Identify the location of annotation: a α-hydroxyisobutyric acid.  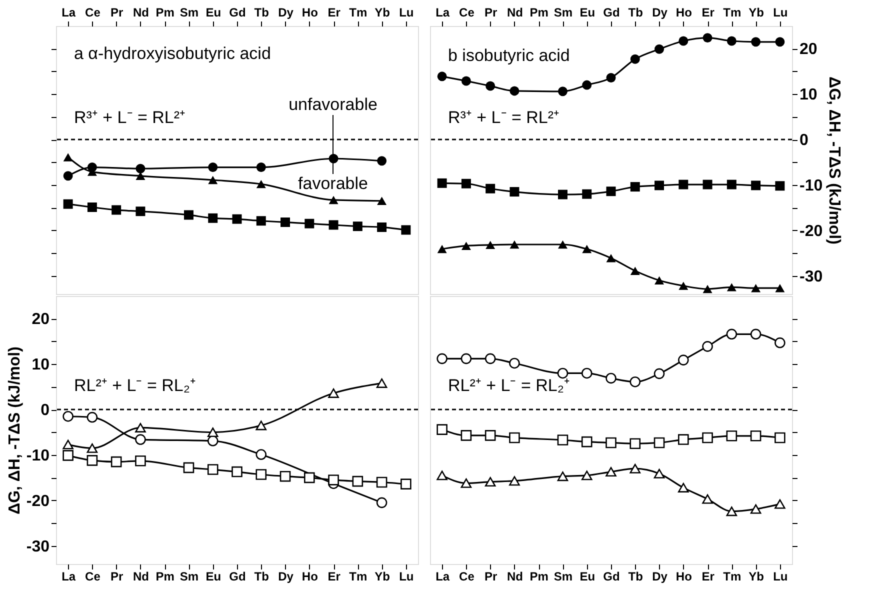
(172, 53).